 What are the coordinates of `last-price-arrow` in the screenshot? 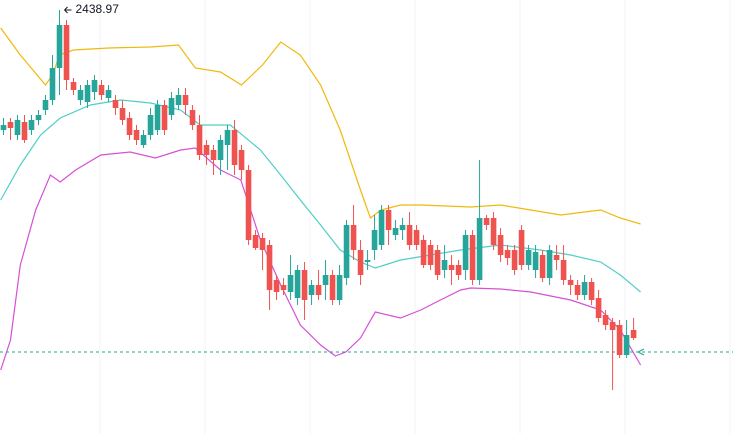 It's located at (641, 352).